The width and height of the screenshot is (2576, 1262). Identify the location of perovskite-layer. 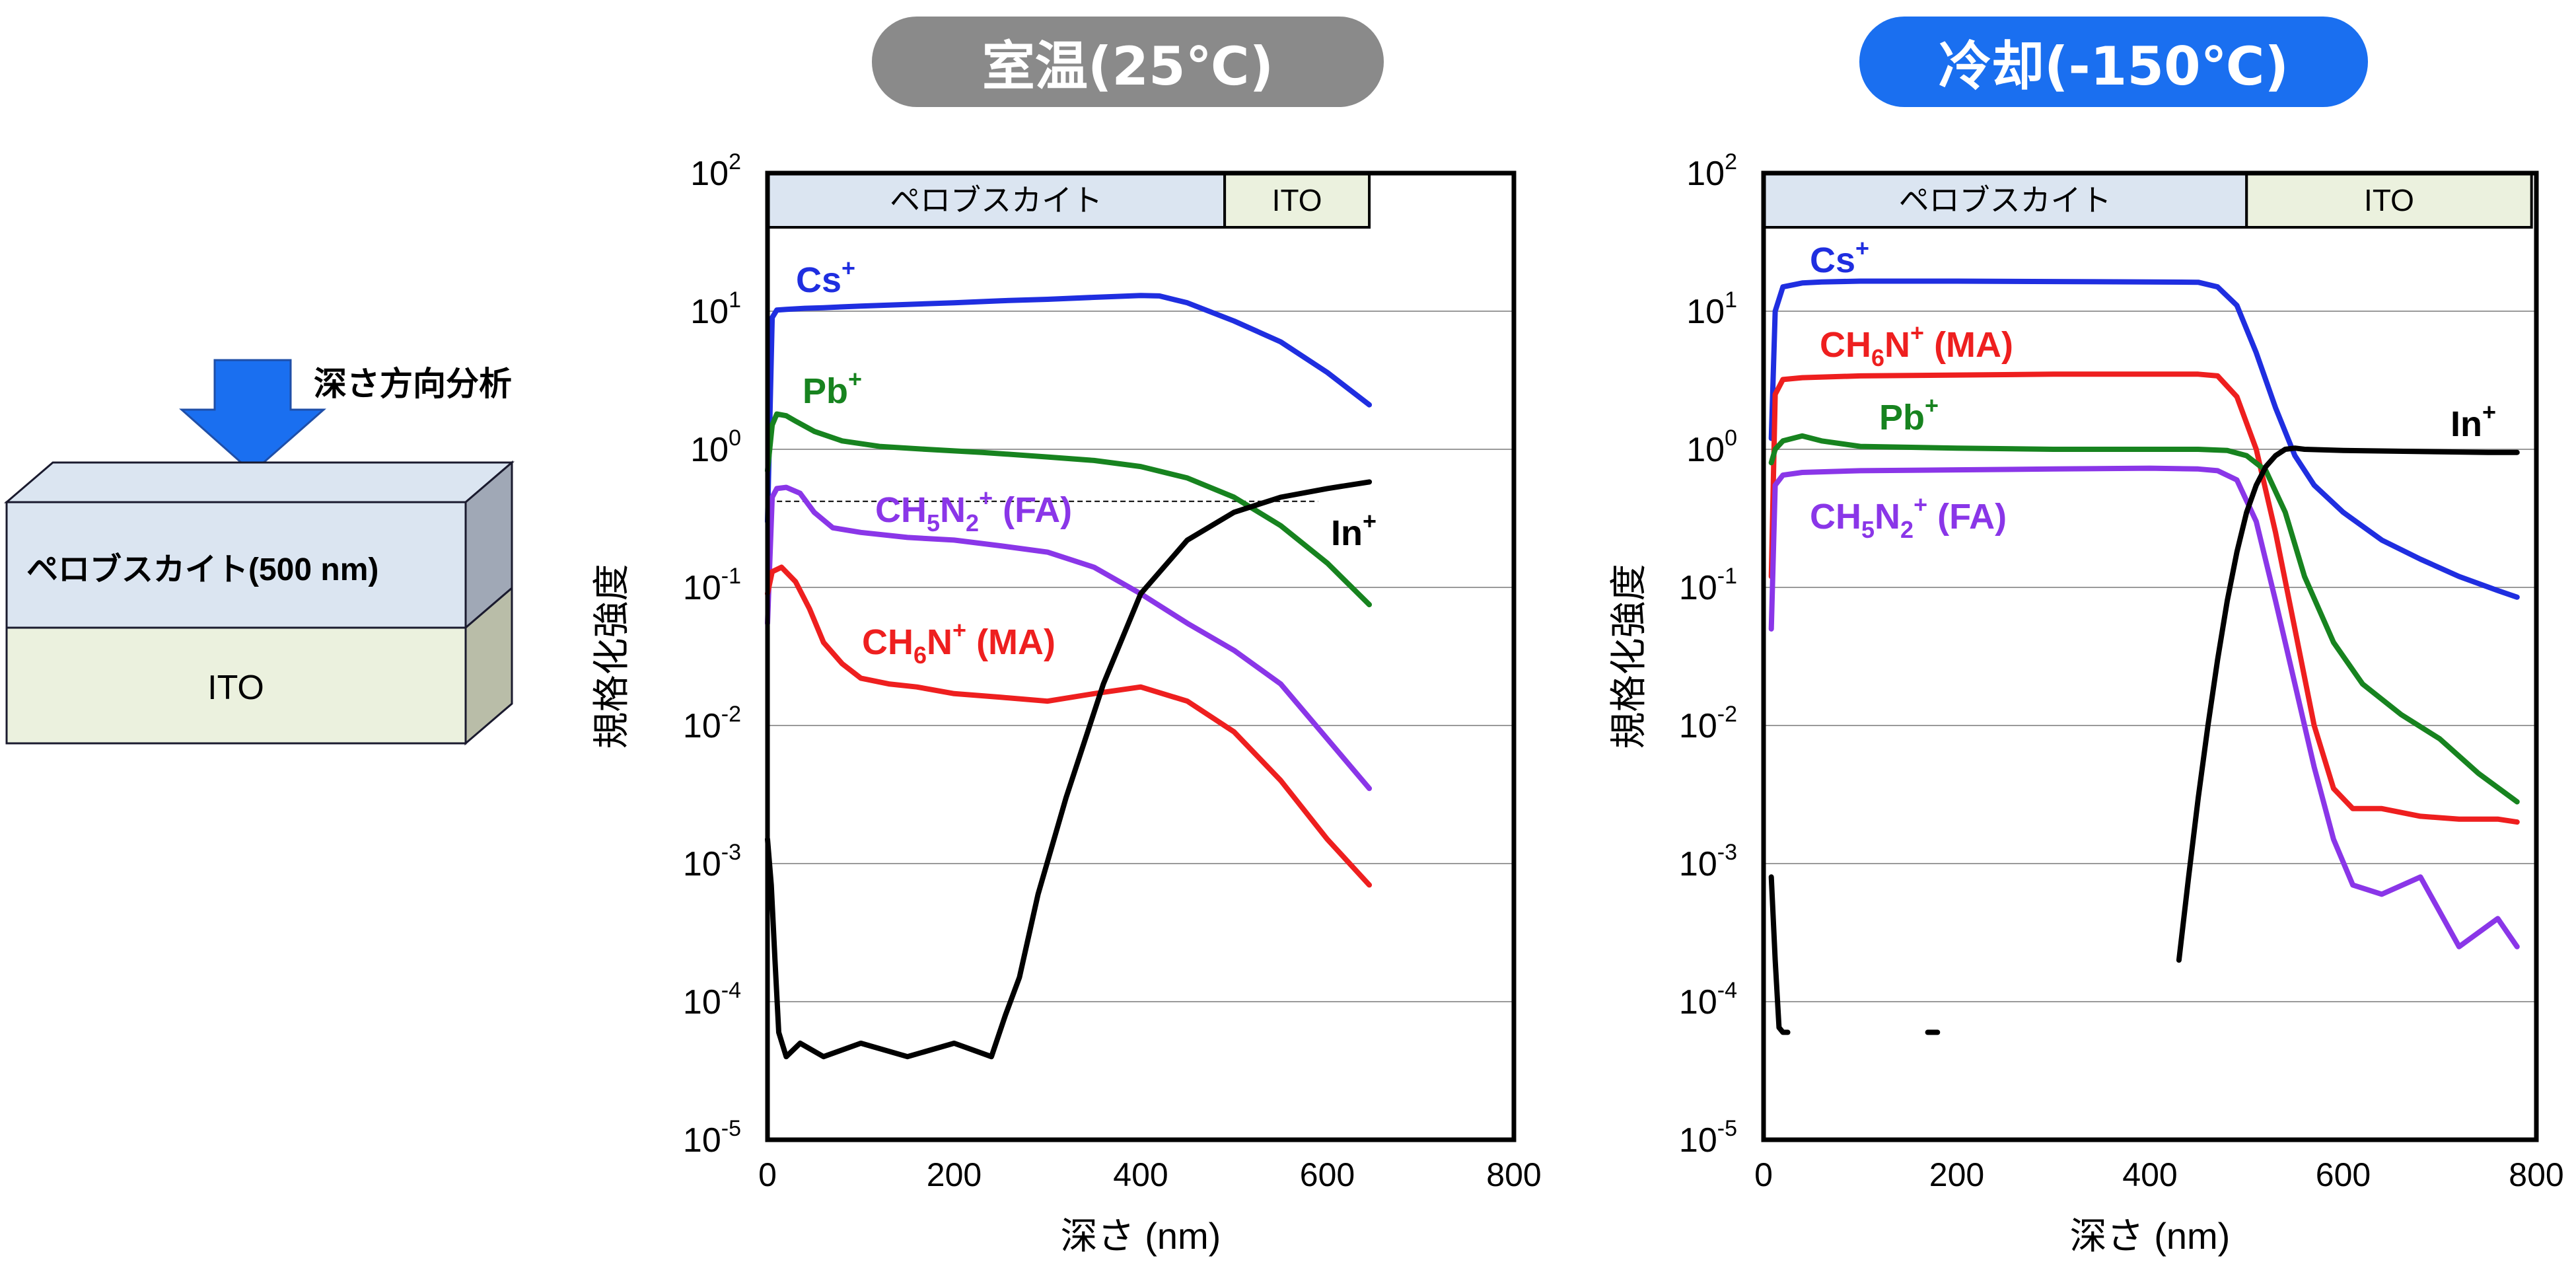
(236, 565).